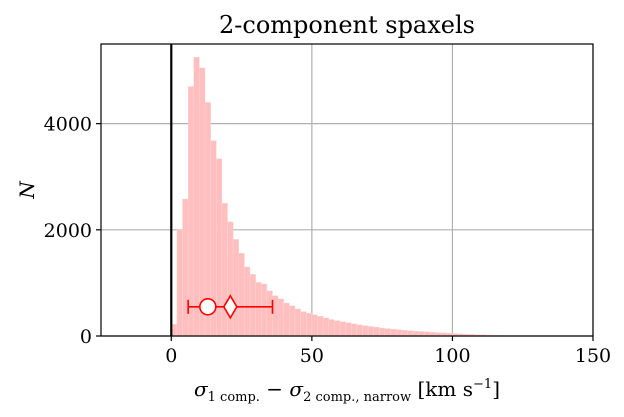 This screenshot has width=624, height=417. I want to click on y-tick-label: 0, so click(86, 337).